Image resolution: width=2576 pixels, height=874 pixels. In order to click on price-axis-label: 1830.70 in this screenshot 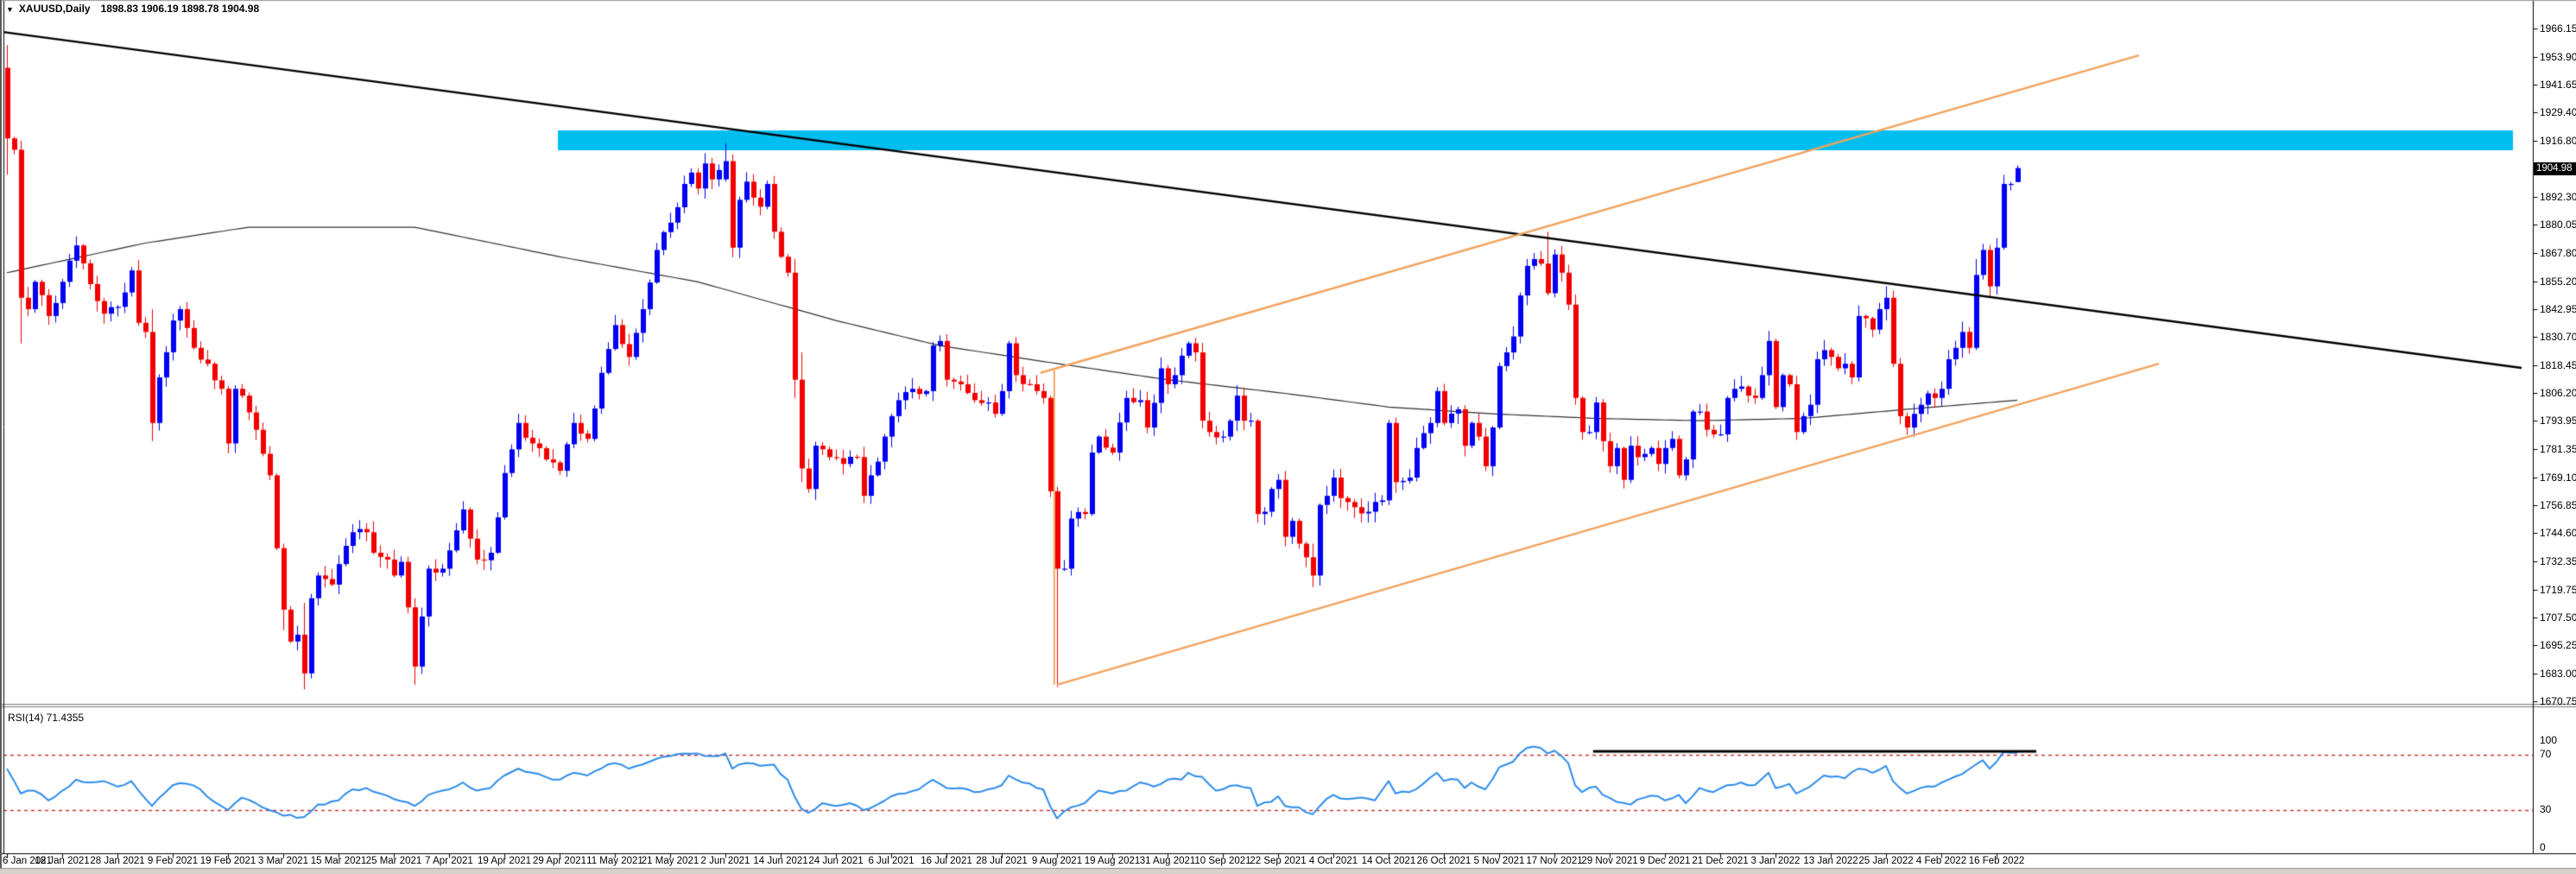, I will do `click(2558, 337)`.